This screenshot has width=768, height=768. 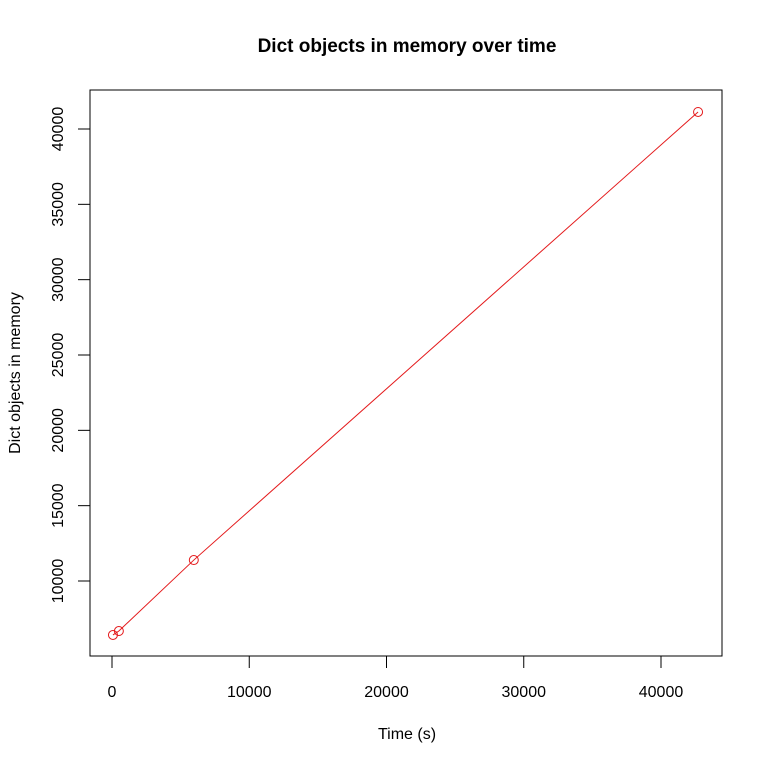 I want to click on y-axis: 10000 15000 20000 25000 30000 35000 40000, so click(x=70, y=355).